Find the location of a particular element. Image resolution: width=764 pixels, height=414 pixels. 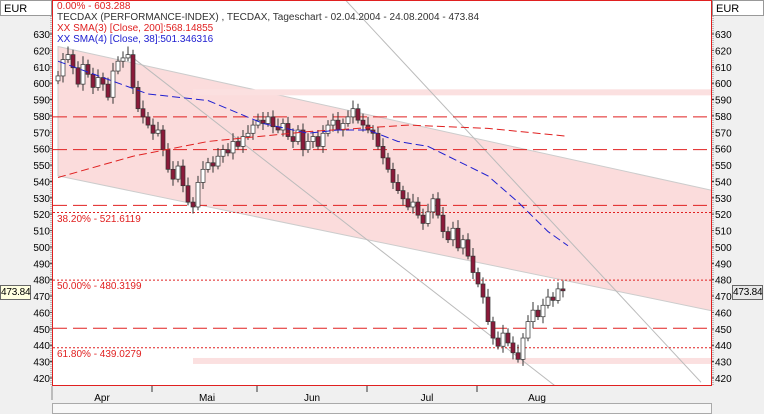

y-tick-label-left: 420 is located at coordinates (41, 379).